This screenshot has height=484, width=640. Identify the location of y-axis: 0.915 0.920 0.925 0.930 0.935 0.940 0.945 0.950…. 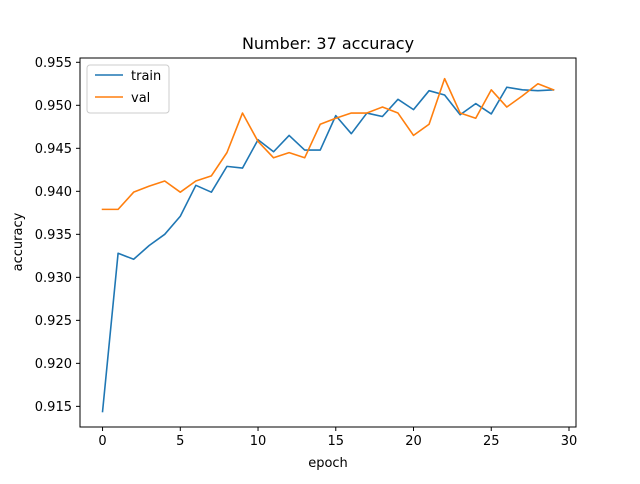
(57, 235).